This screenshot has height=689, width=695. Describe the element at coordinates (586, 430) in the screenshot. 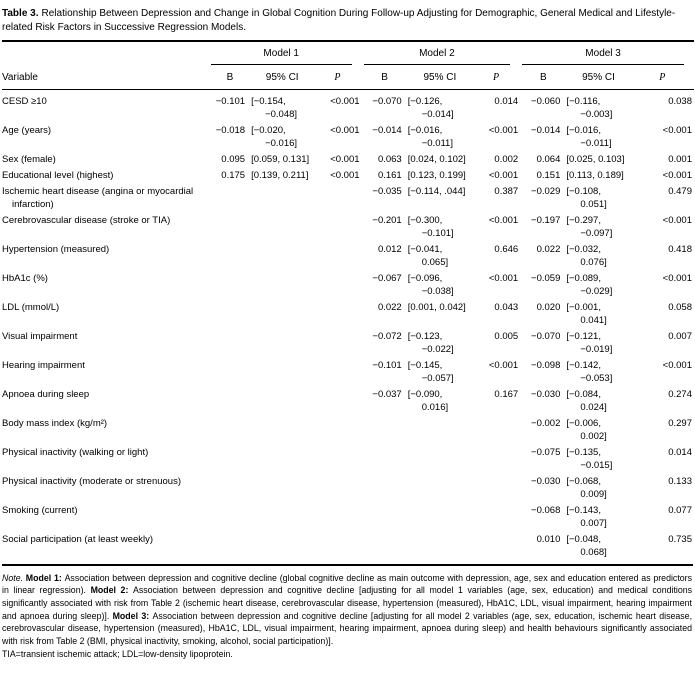

I see `m3-ci-cell: [−0.006, 0.002]` at that location.